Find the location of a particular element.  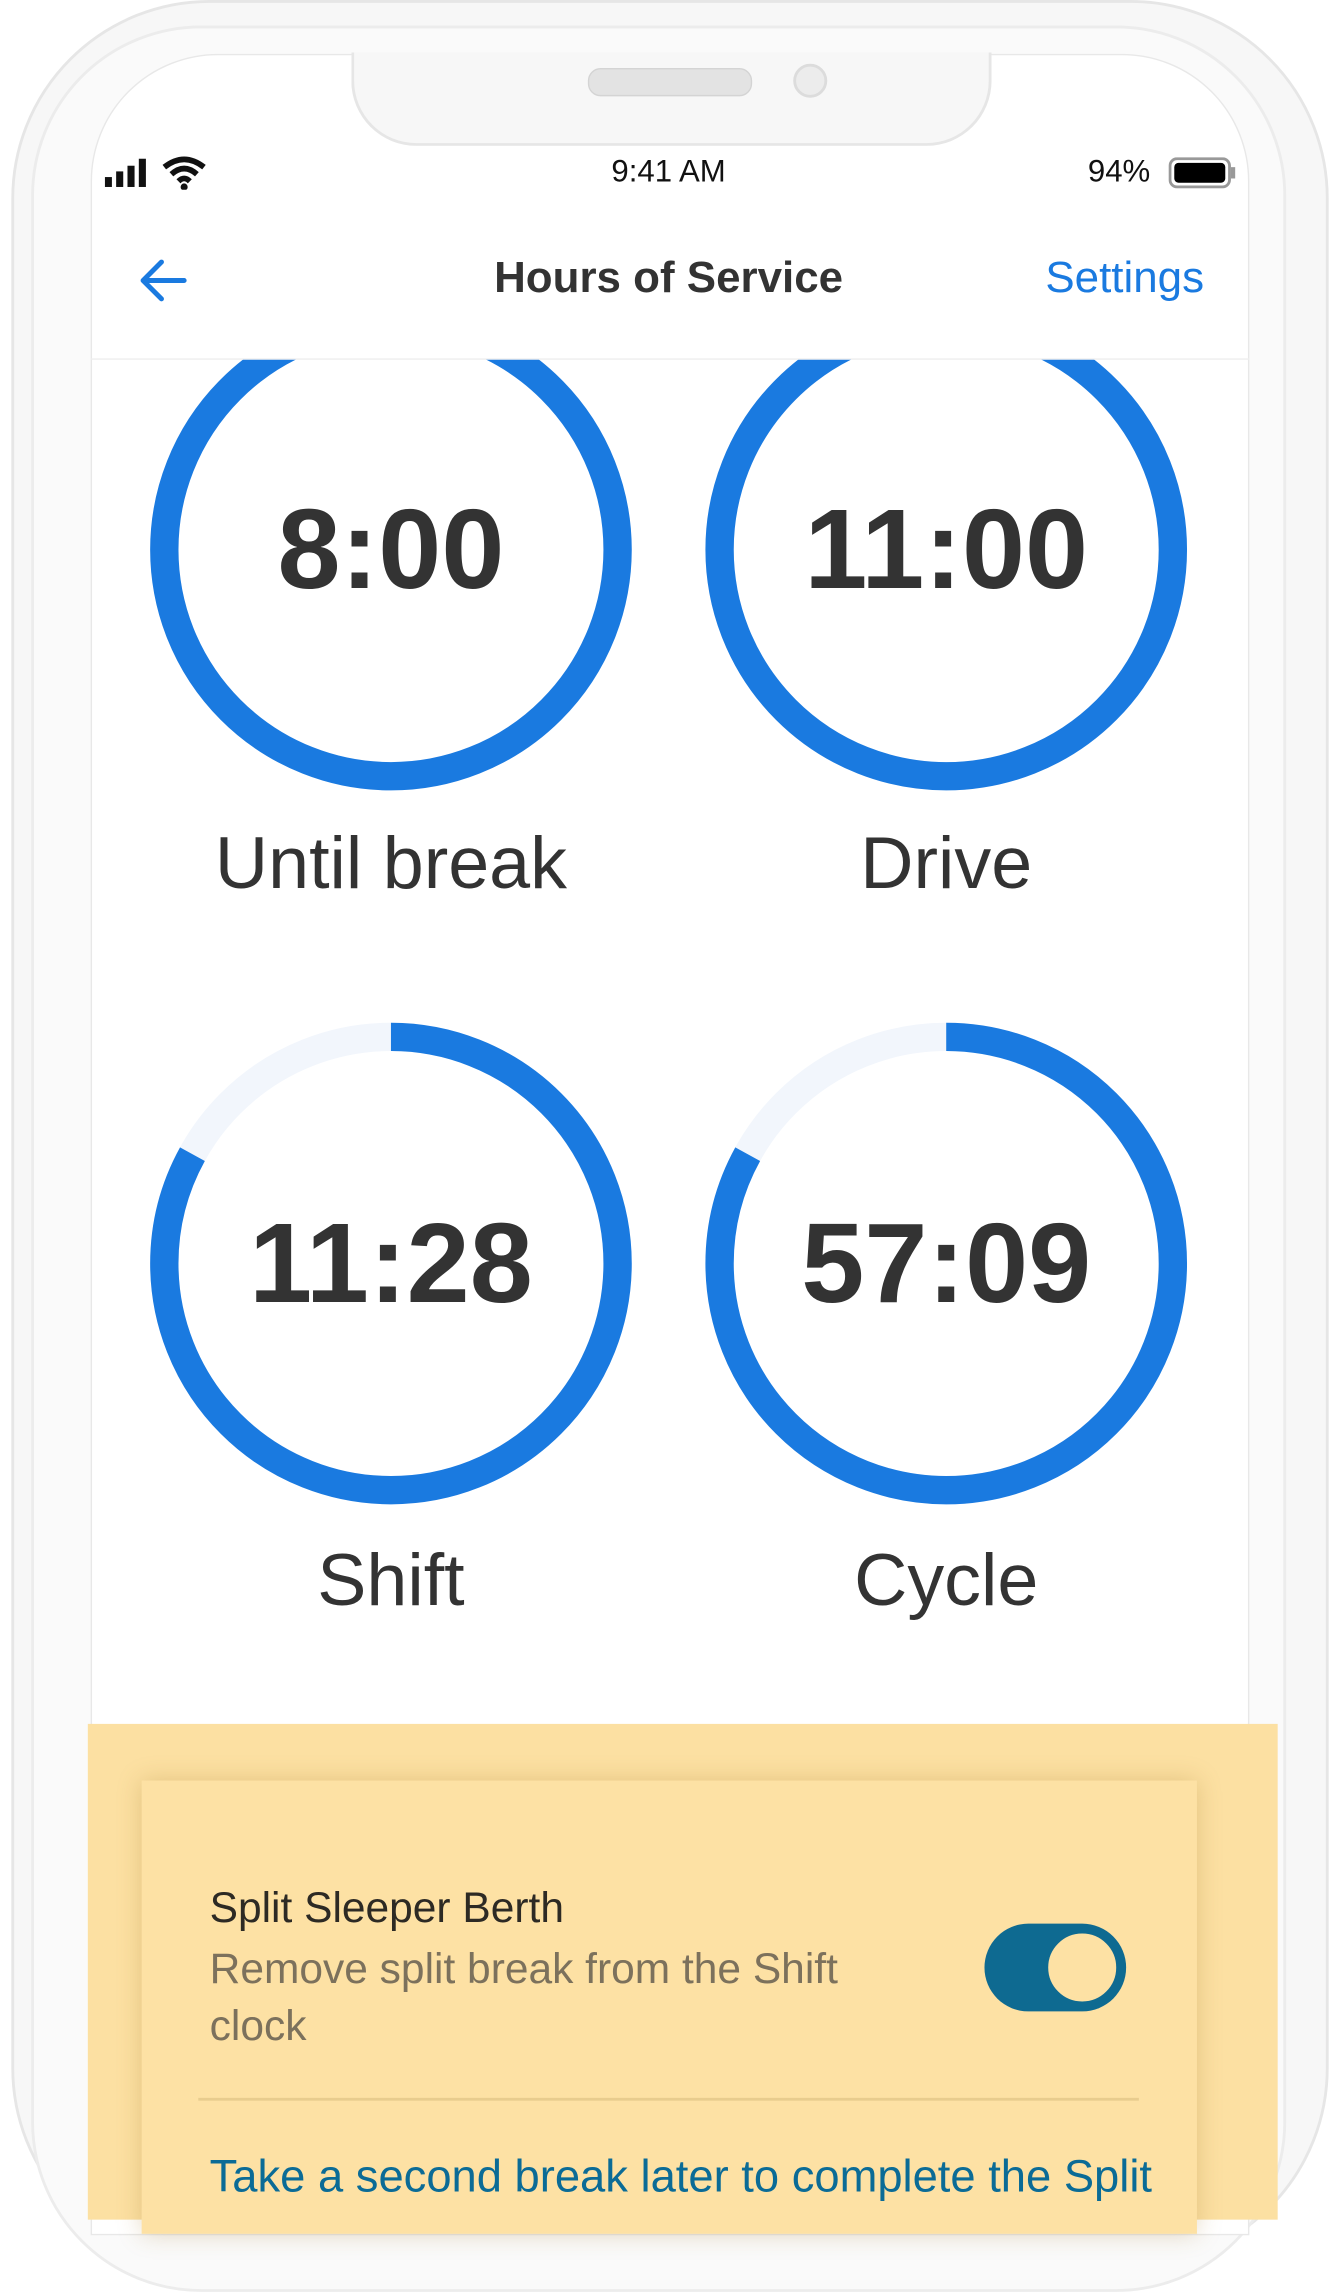

gauge-label: Until break is located at coordinates (390, 864).